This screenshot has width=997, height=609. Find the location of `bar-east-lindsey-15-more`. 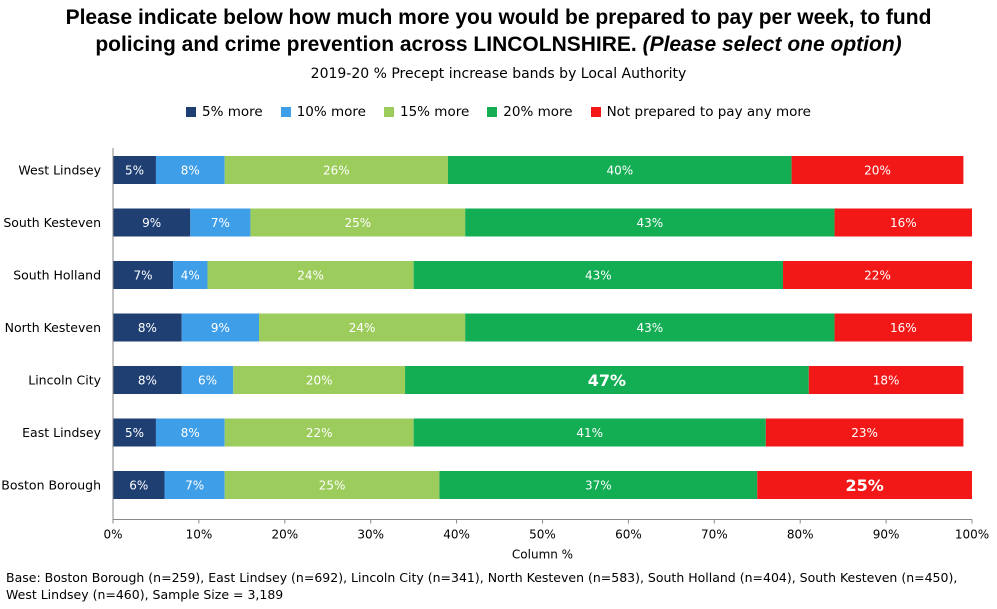

bar-east-lindsey-15-more is located at coordinates (319, 432).